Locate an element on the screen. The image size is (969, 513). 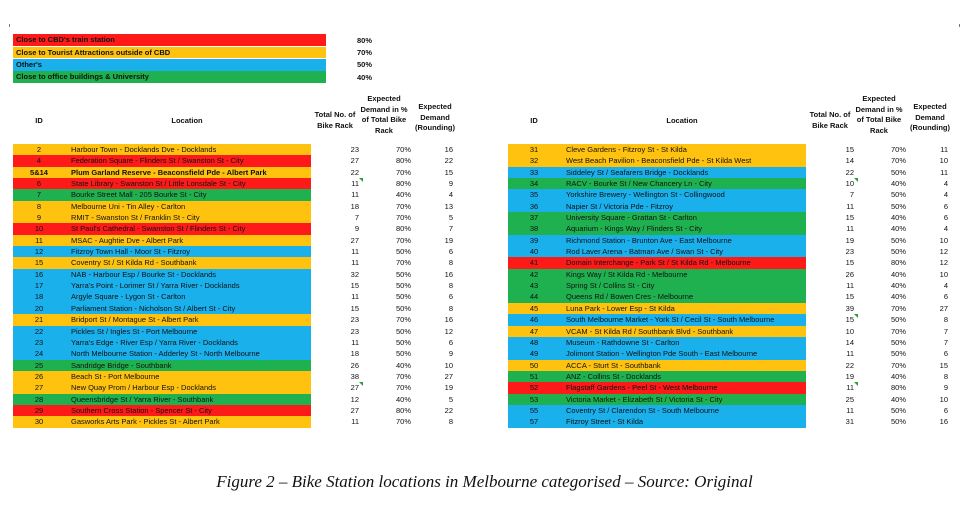
cell-id: 46 is located at coordinates (534, 320).